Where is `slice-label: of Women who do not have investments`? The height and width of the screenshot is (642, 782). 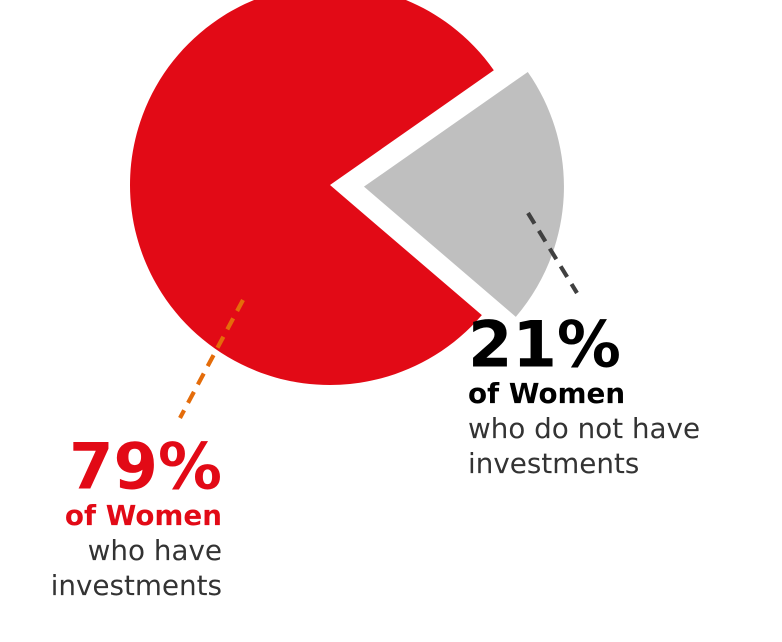
slice-label: of Women who do not have investments is located at coordinates (584, 428).